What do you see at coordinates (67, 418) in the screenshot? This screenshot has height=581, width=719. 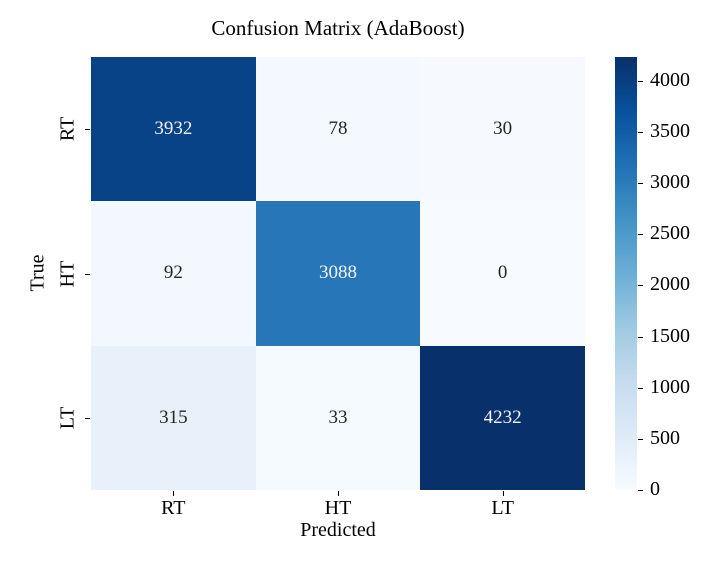 I see `y-tick-label-LT: LT` at bounding box center [67, 418].